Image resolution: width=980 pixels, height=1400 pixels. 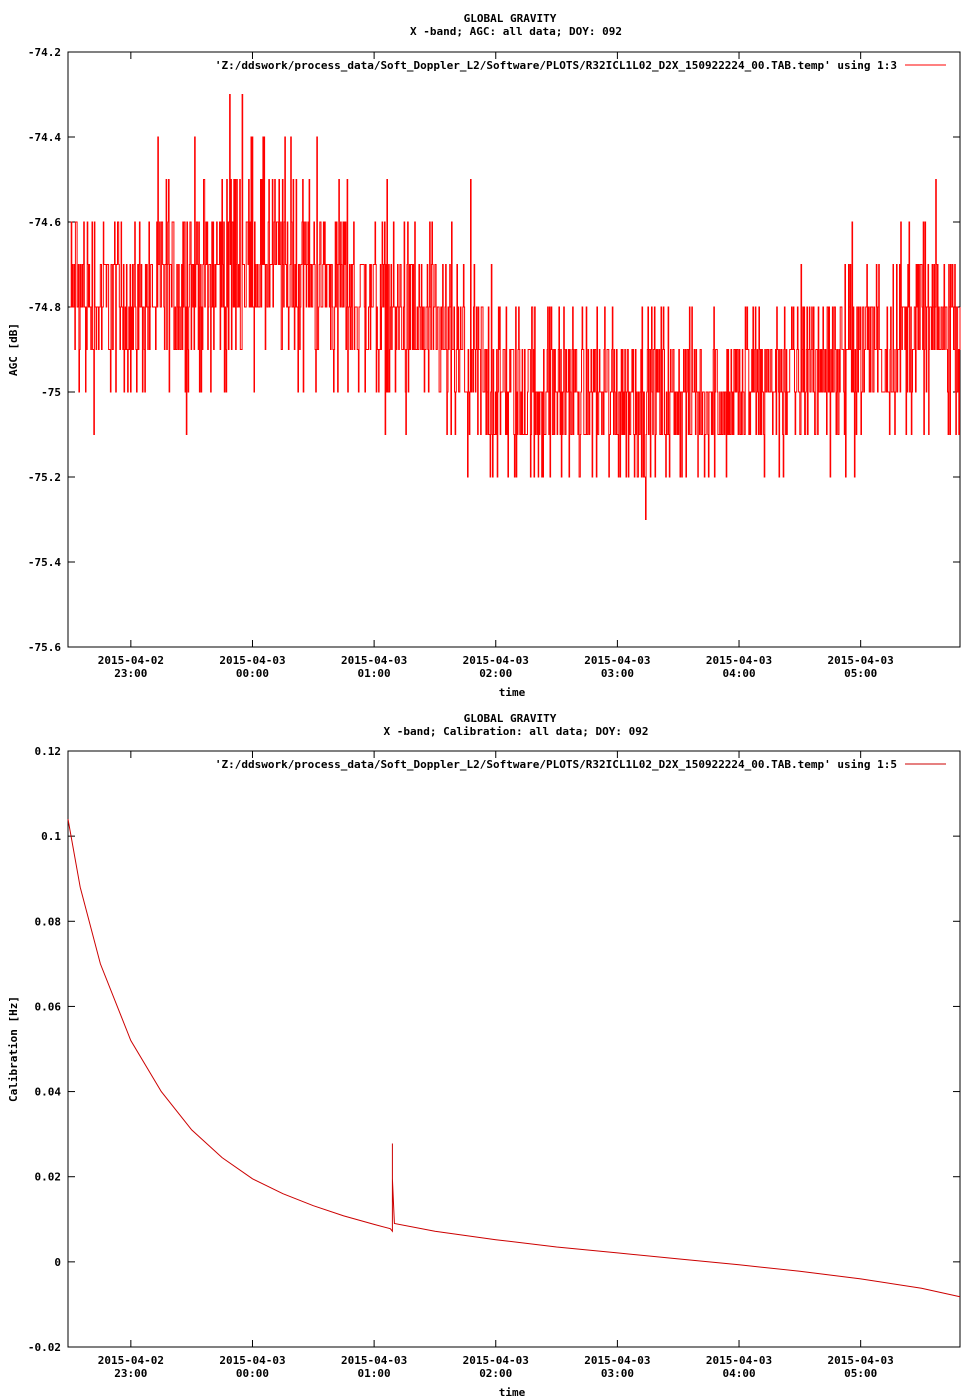 I want to click on y-tick-label: -74.4, so click(x=44, y=137).